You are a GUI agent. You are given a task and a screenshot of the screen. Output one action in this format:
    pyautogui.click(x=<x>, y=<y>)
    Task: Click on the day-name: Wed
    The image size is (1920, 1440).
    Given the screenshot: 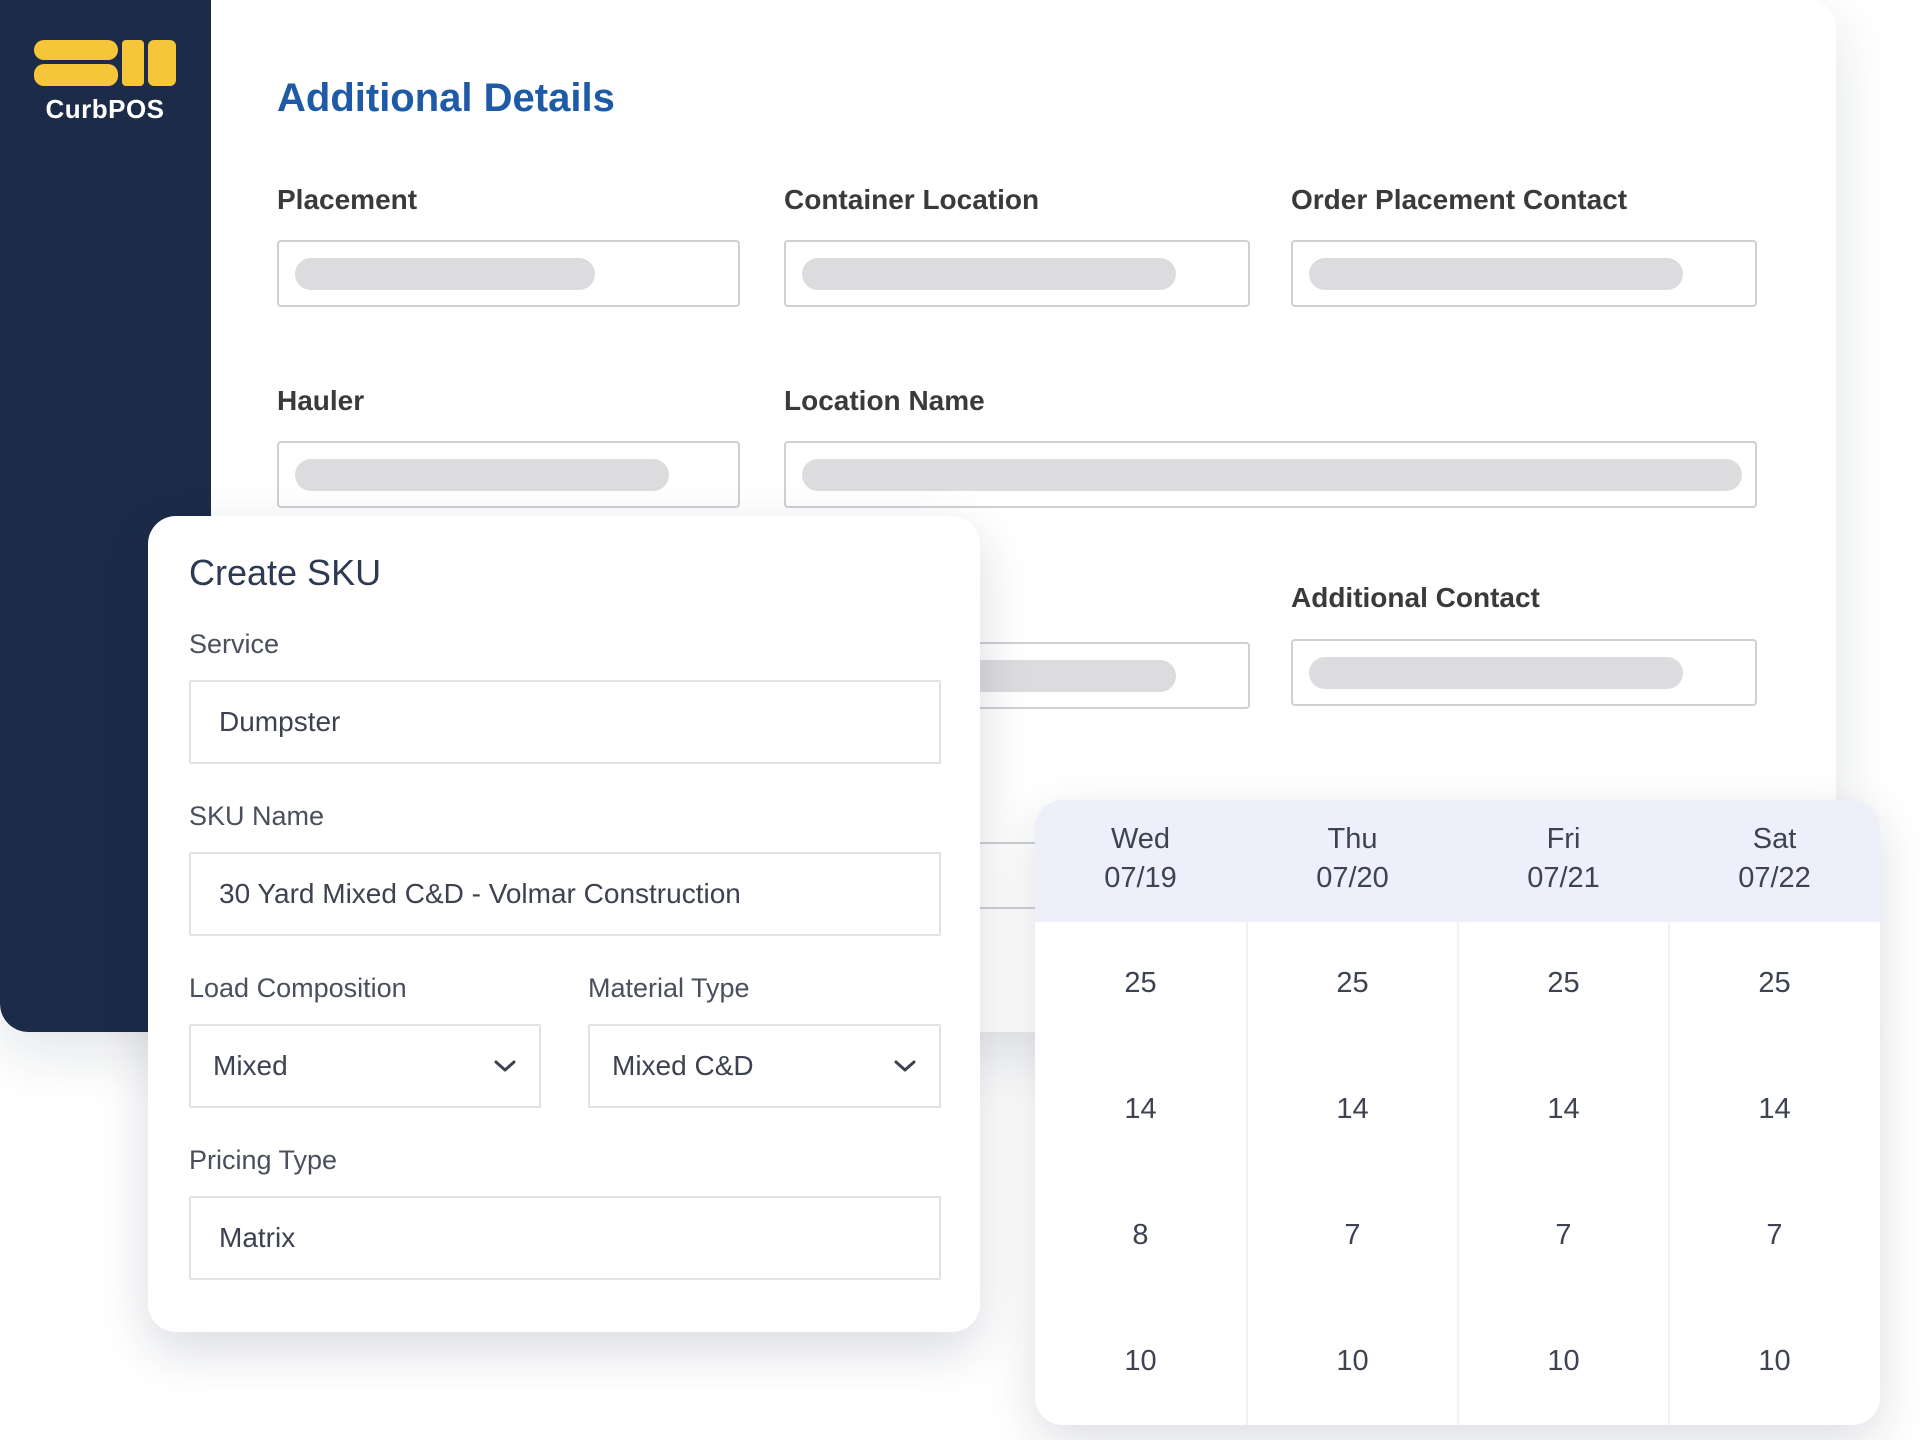 What is the action you would take?
    pyautogui.click(x=1140, y=839)
    